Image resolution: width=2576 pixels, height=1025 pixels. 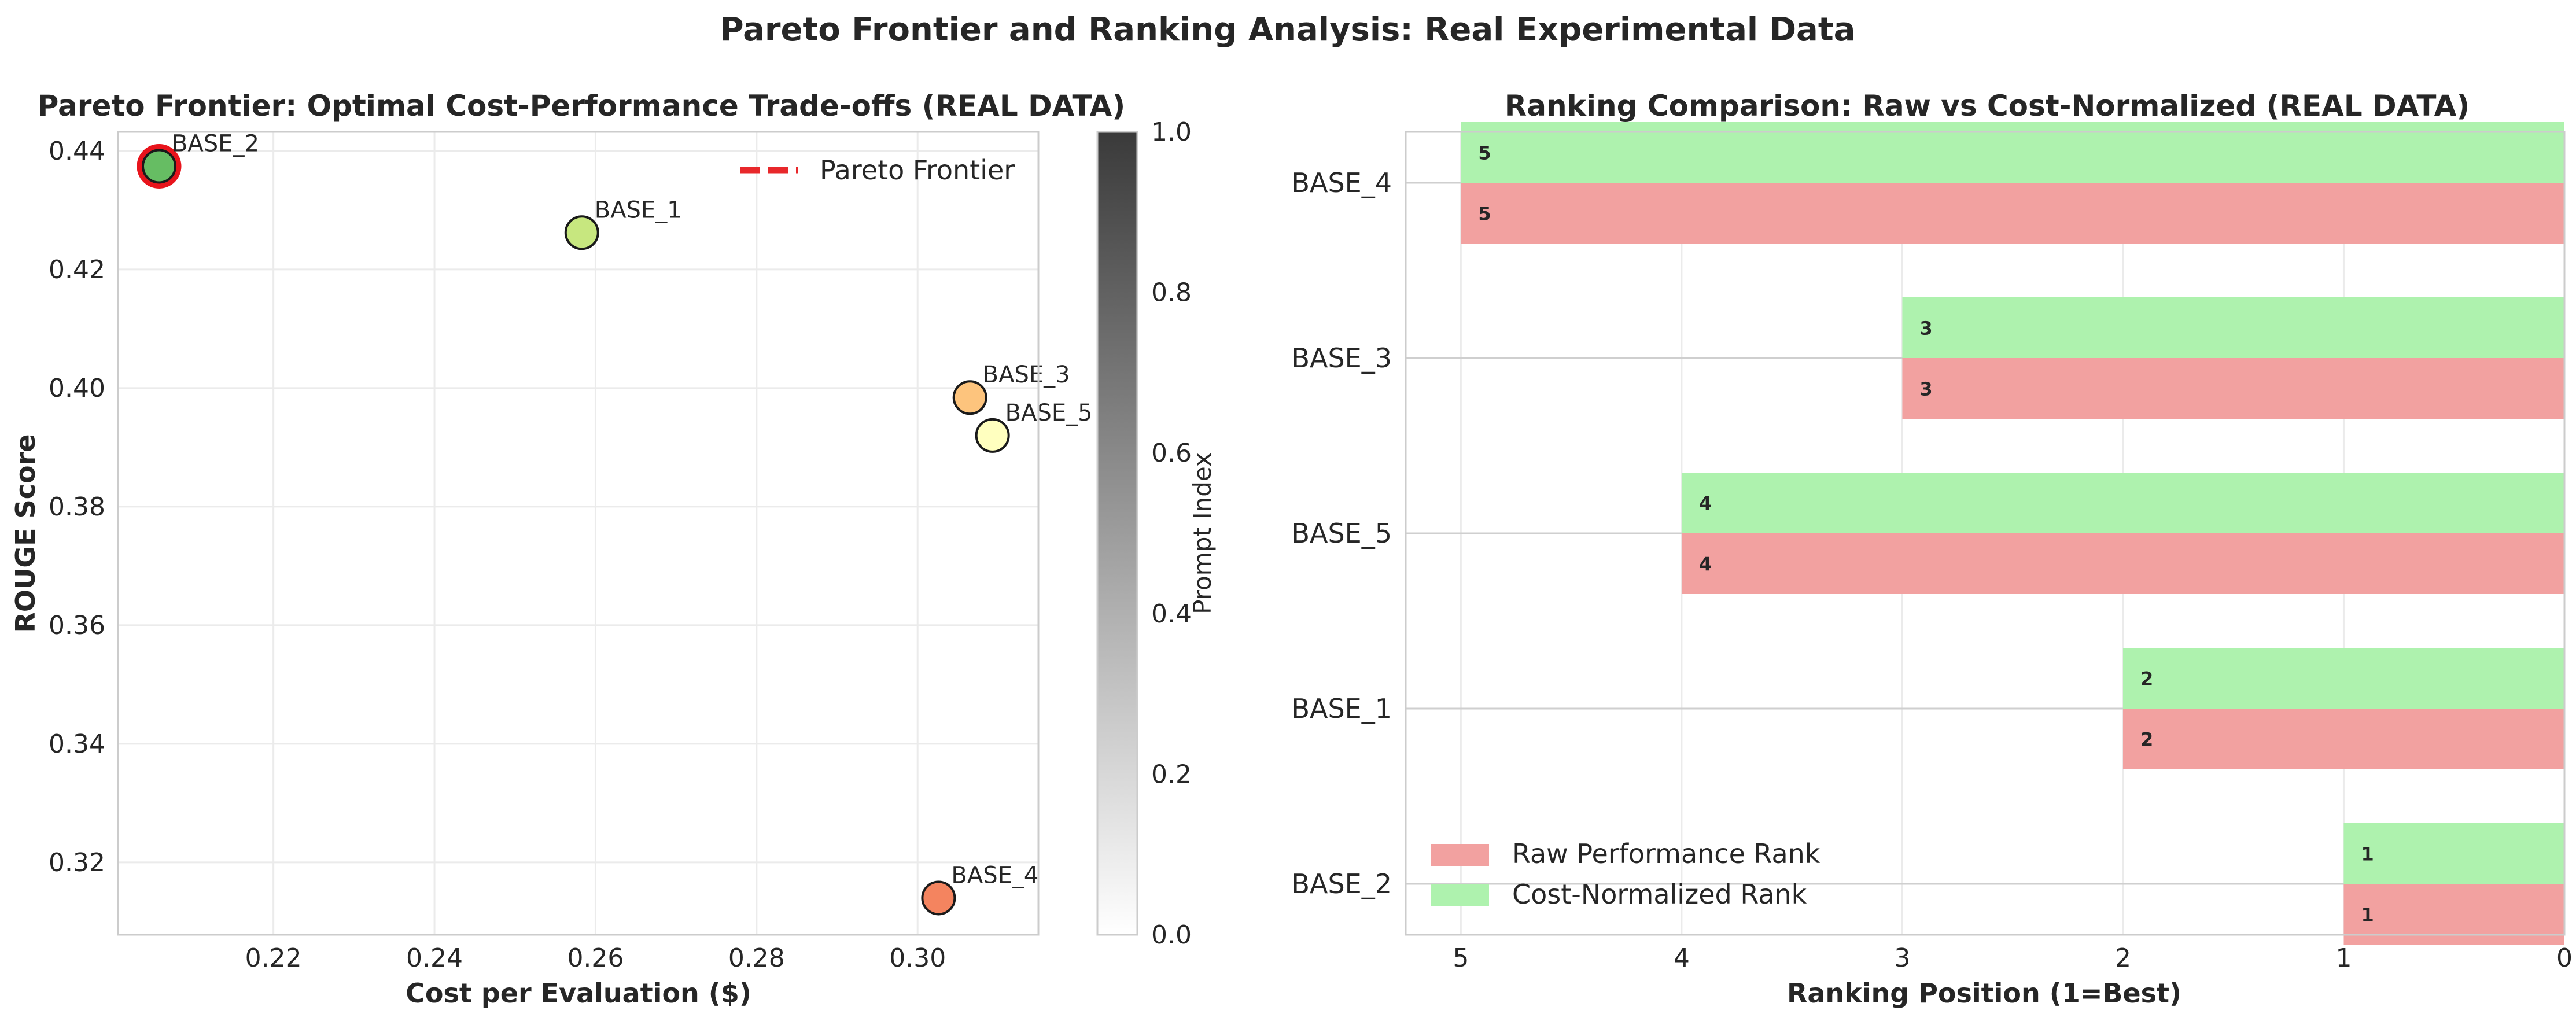 I want to click on ranking-category-label: BASE_5, so click(x=1341, y=533).